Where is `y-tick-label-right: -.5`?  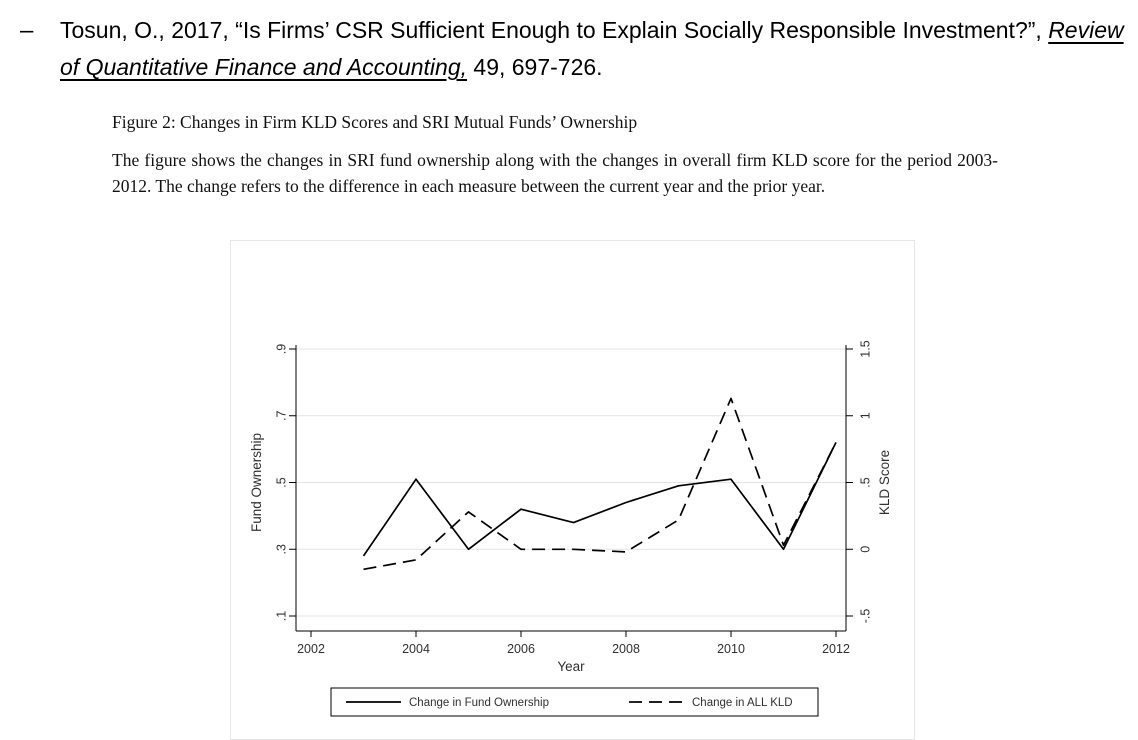 y-tick-label-right: -.5 is located at coordinates (865, 616).